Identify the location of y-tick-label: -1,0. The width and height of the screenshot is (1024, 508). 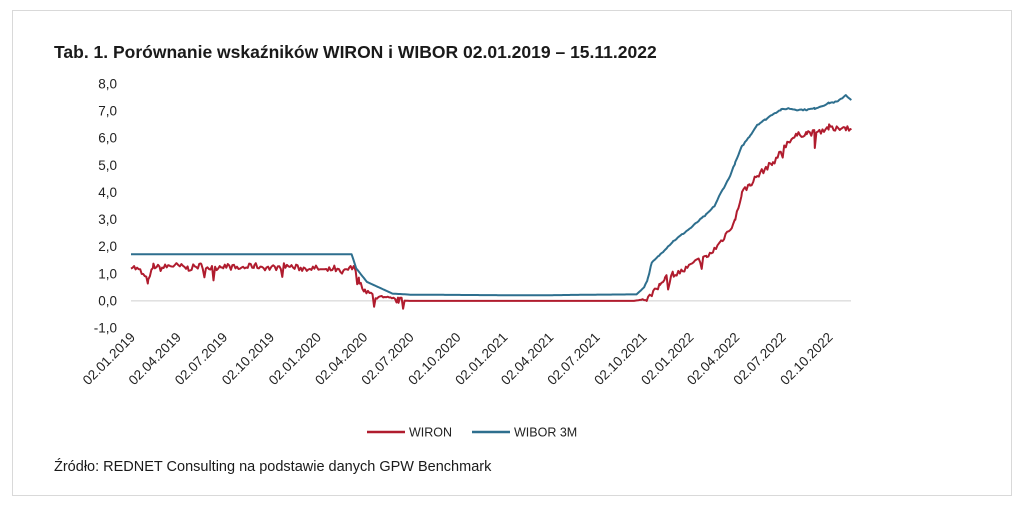
(105, 328).